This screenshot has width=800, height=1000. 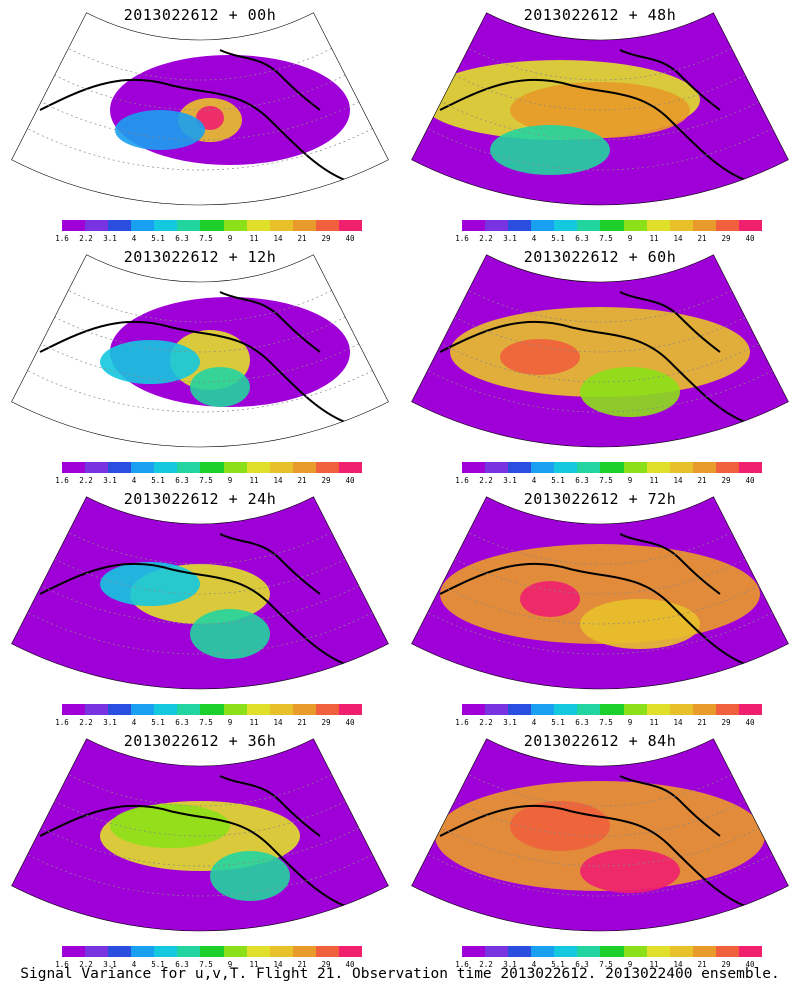 What do you see at coordinates (302, 480) in the screenshot?
I see `colorbar-tick-label: 21` at bounding box center [302, 480].